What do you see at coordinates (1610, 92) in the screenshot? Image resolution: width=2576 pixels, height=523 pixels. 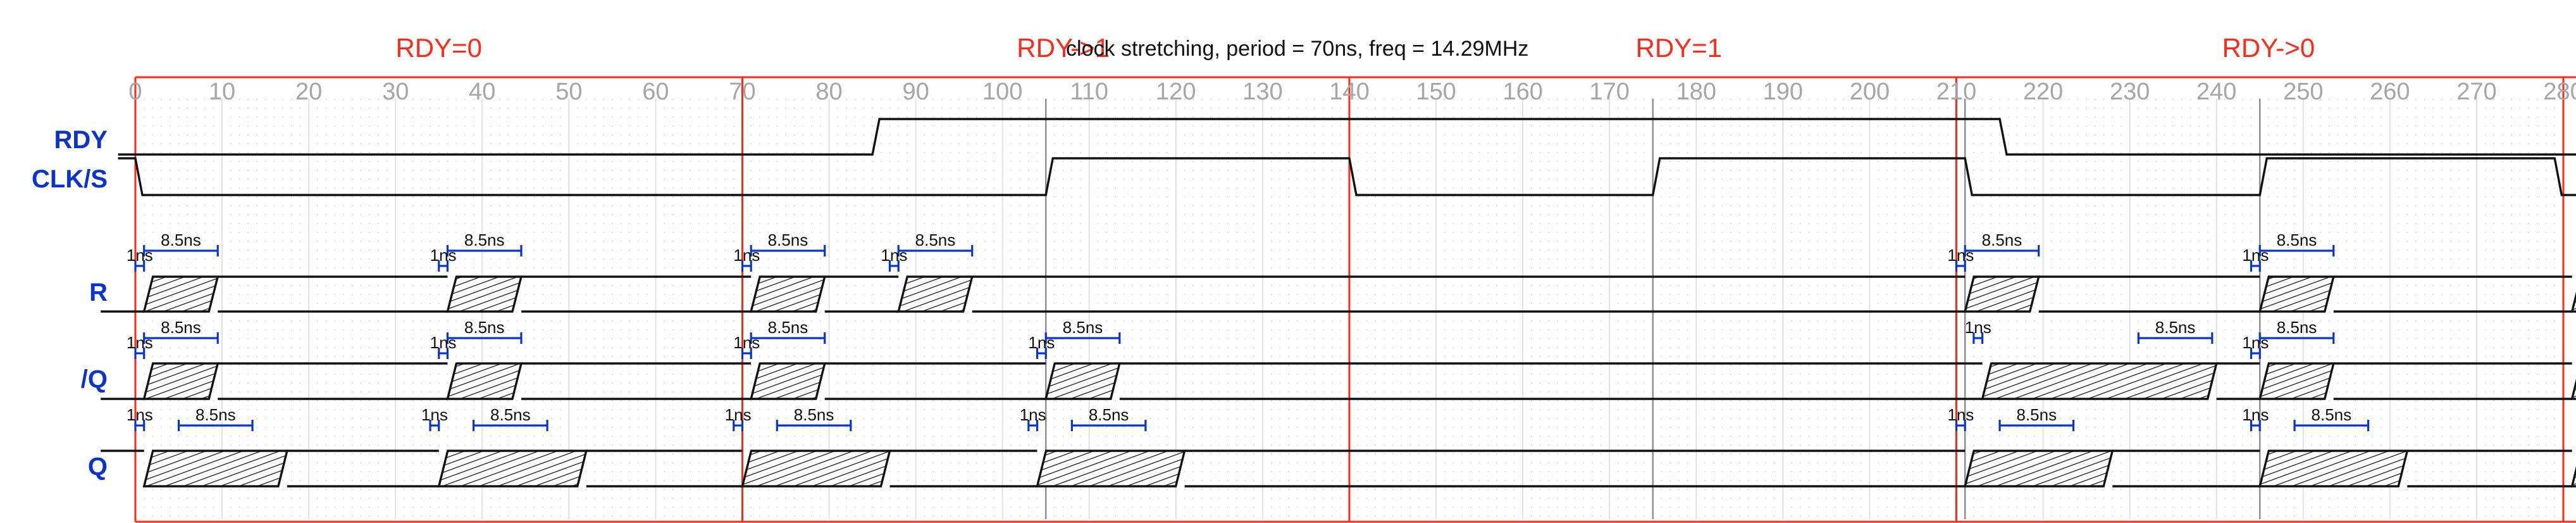 I see `axis-tick-170: 170` at bounding box center [1610, 92].